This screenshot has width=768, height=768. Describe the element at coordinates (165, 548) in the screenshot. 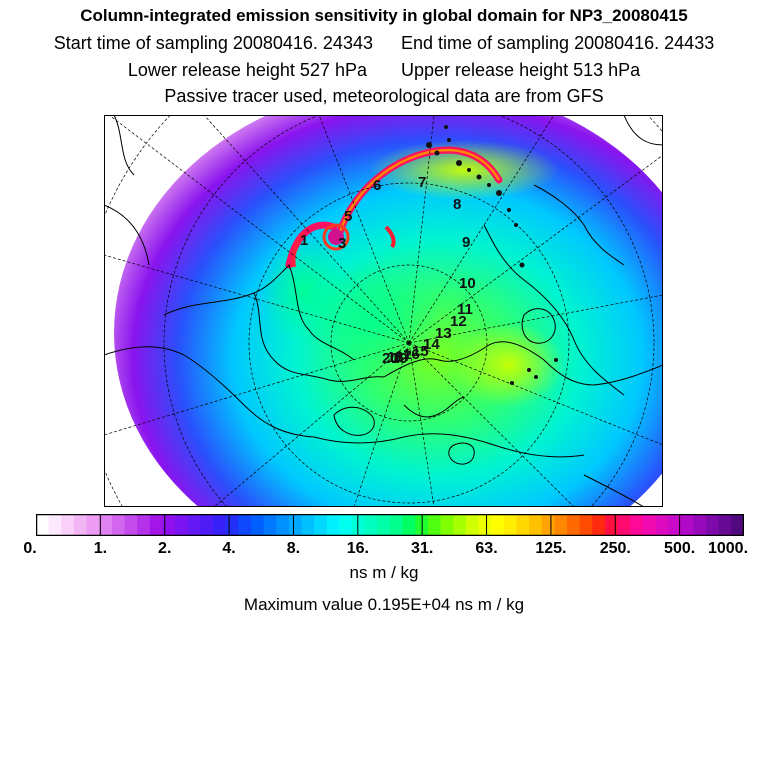

I see `colorbar-tick-label: 2.` at that location.